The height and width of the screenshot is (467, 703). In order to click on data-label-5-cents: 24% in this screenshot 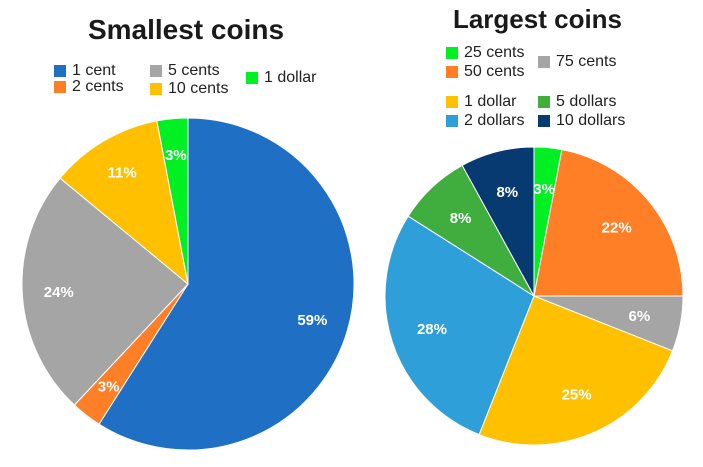, I will do `click(59, 292)`.